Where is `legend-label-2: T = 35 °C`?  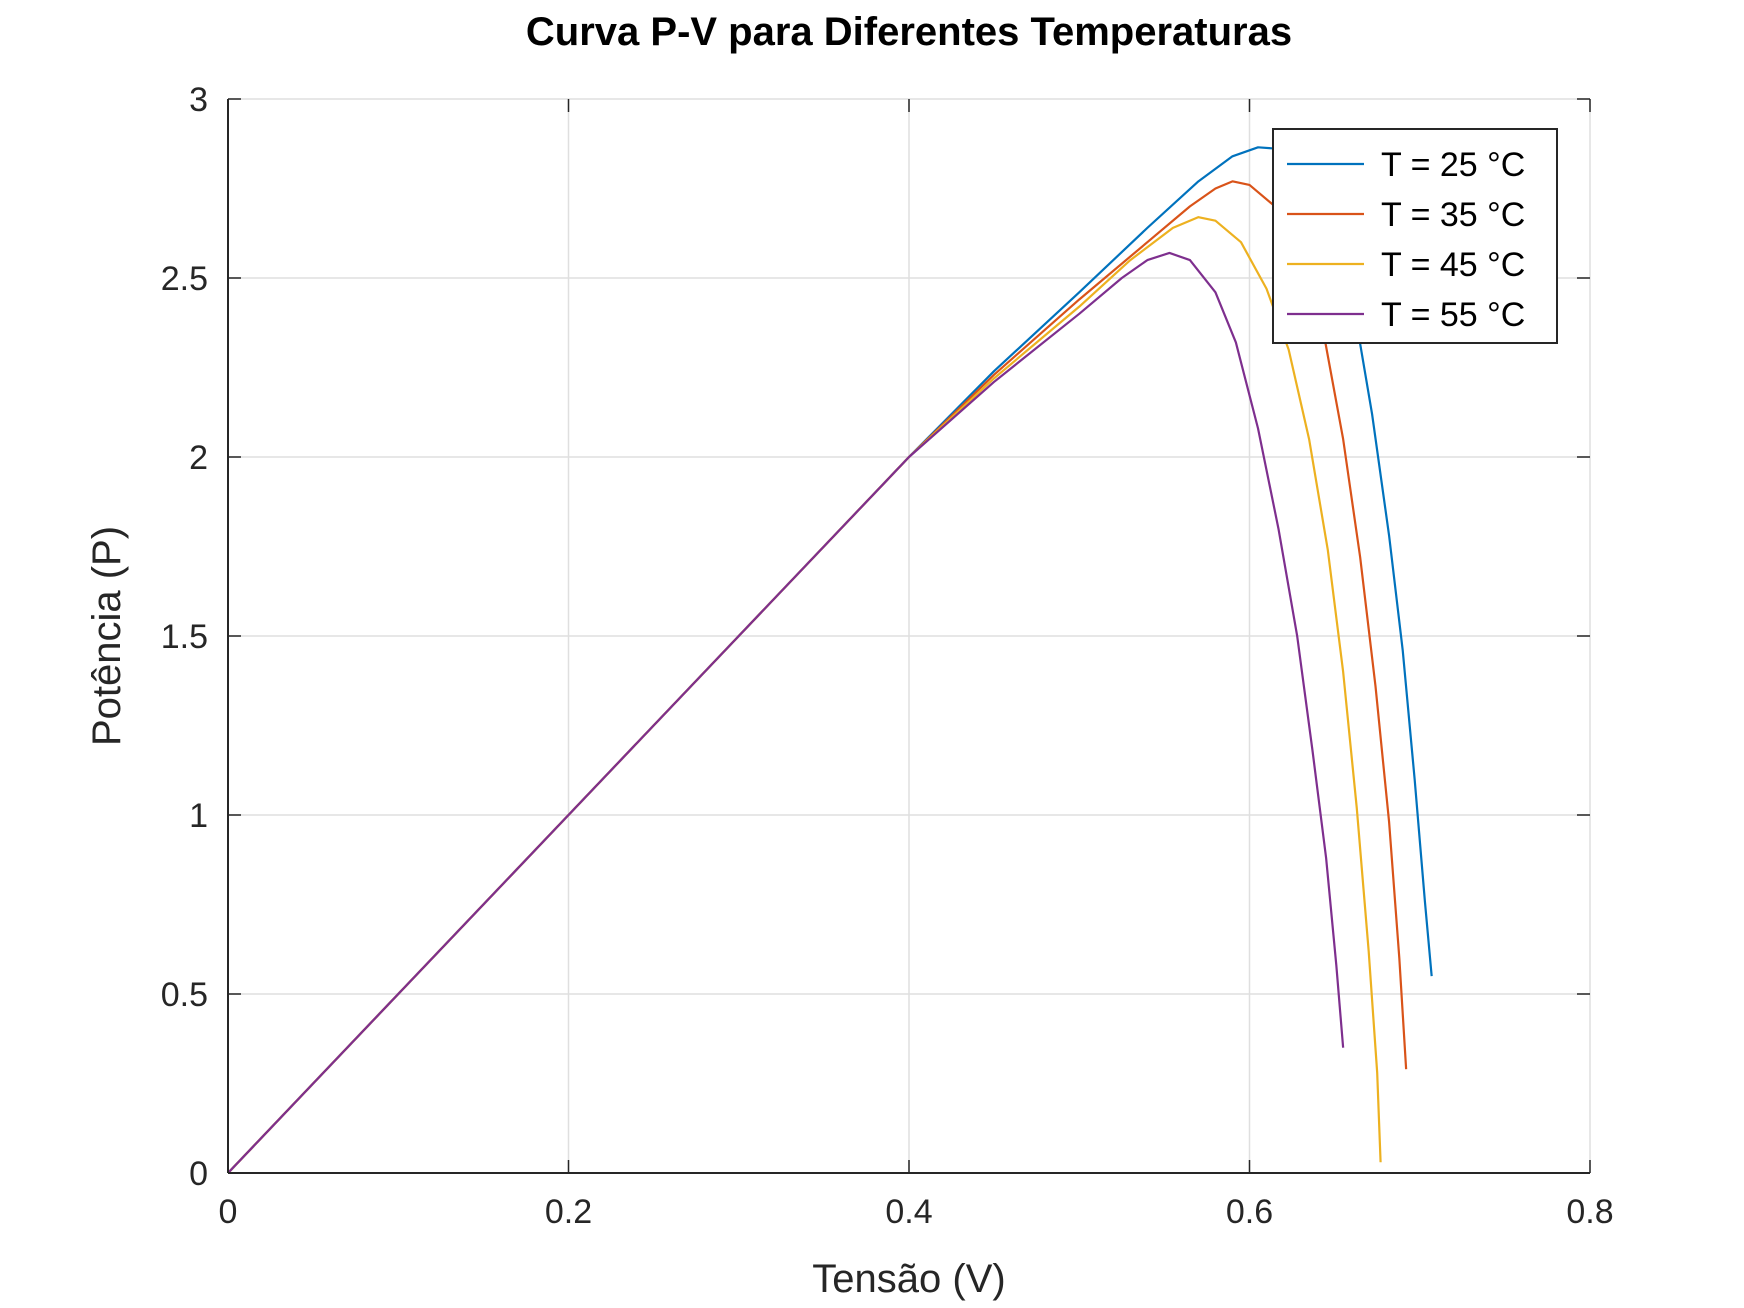
legend-label-2: T = 35 °C is located at coordinates (1453, 215).